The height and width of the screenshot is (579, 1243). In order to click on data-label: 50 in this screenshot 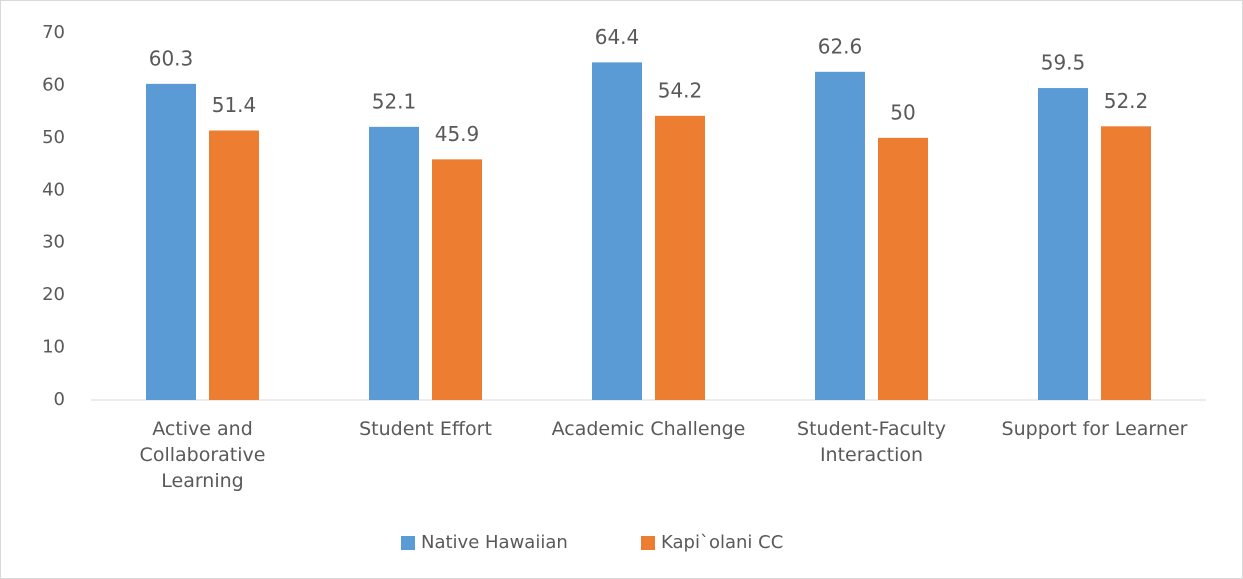, I will do `click(902, 112)`.